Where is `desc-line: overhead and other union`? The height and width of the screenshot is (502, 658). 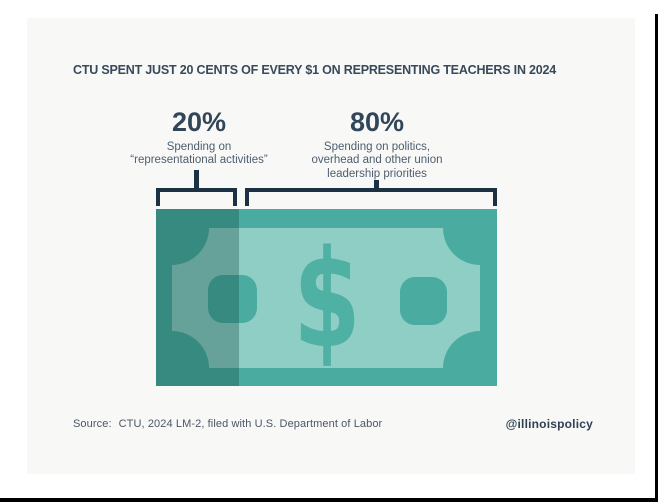 desc-line: overhead and other union is located at coordinates (377, 160).